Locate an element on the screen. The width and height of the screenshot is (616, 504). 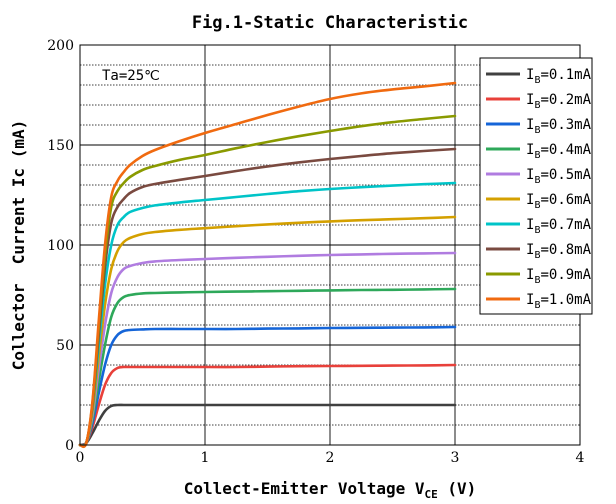
annotation: Ta=25℃ is located at coordinates (131, 76).